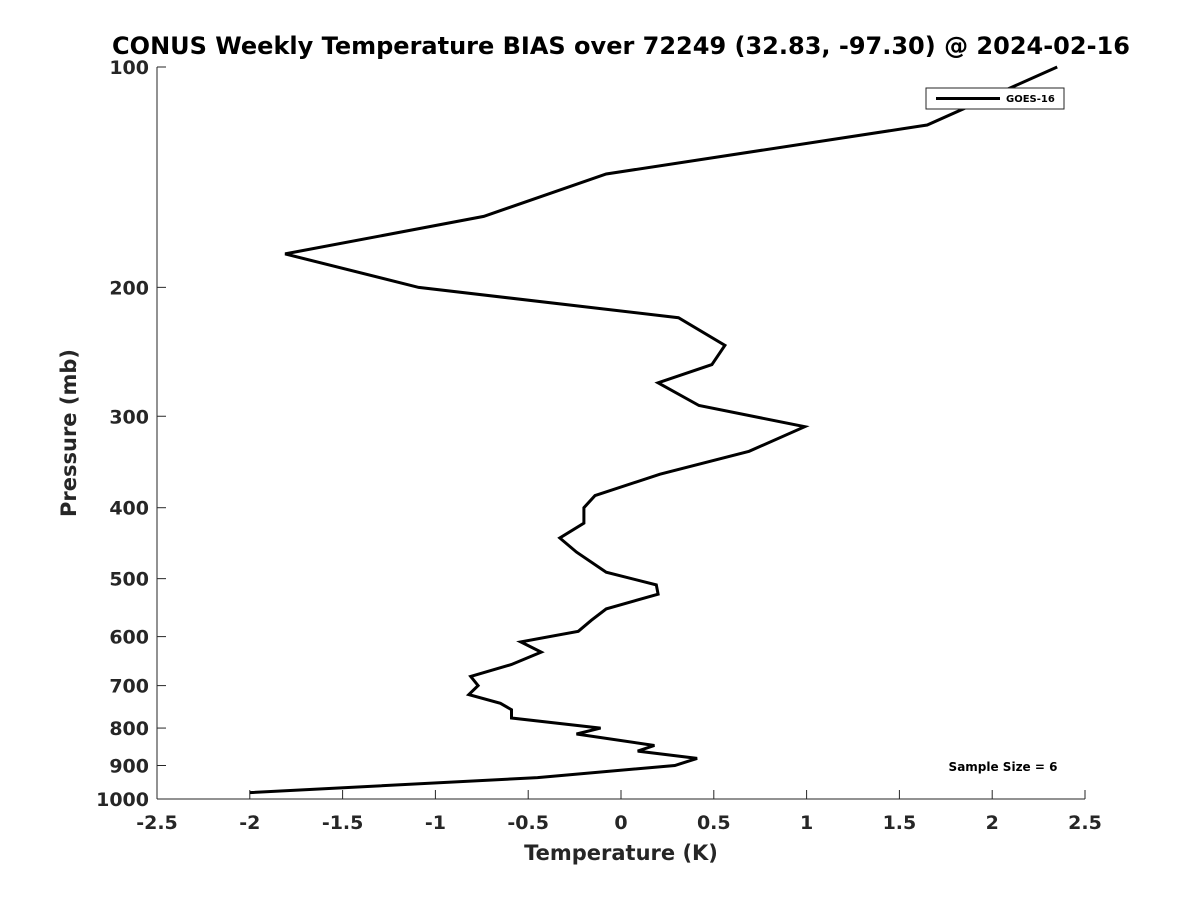  What do you see at coordinates (714, 823) in the screenshot?
I see `x-tick-label: 0.5` at bounding box center [714, 823].